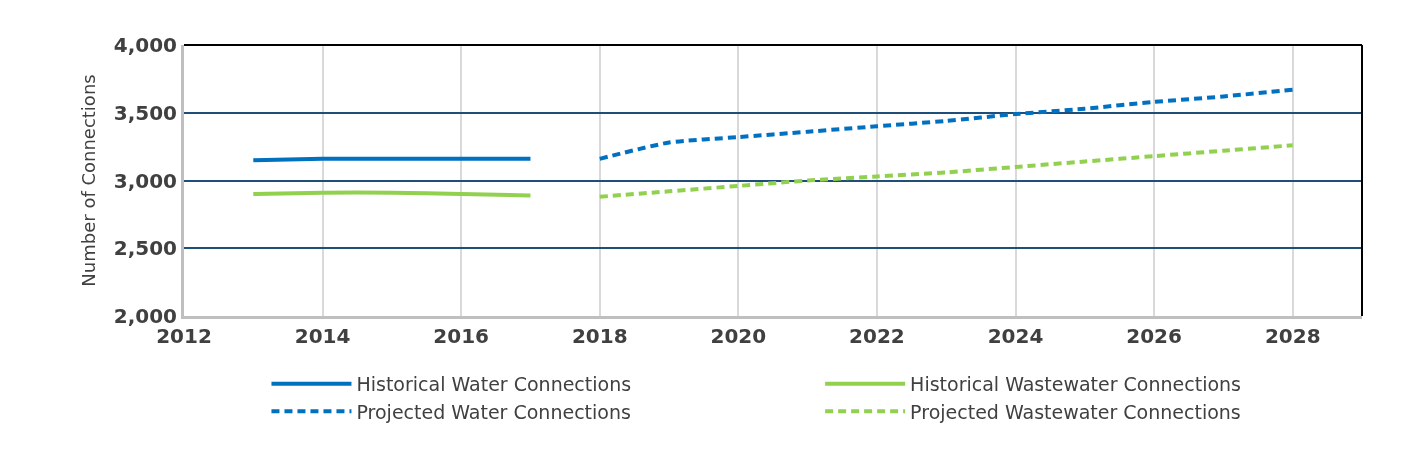 This screenshot has height=452, width=1416. What do you see at coordinates (145, 248) in the screenshot?
I see `y-tick-label: 2,500` at bounding box center [145, 248].